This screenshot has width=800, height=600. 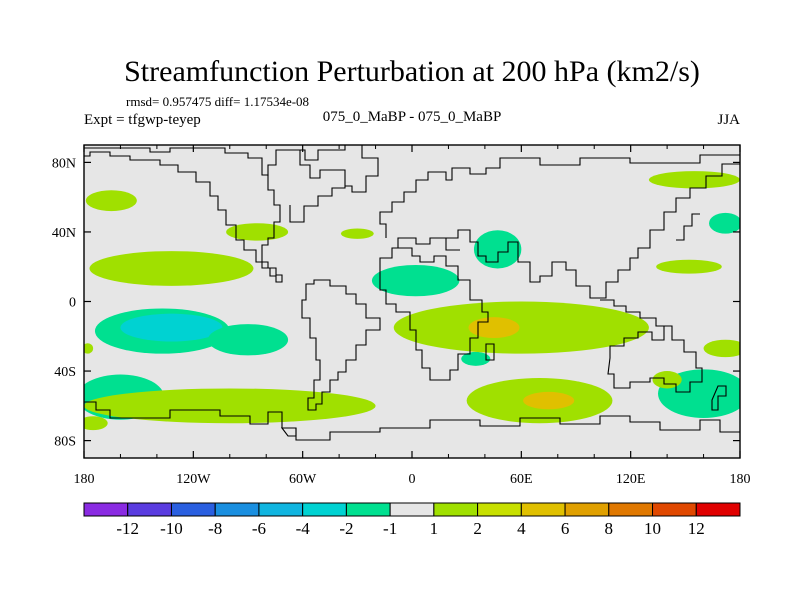 I want to click on experiment-label: Expt = tfgwp-teyep, so click(x=142, y=120).